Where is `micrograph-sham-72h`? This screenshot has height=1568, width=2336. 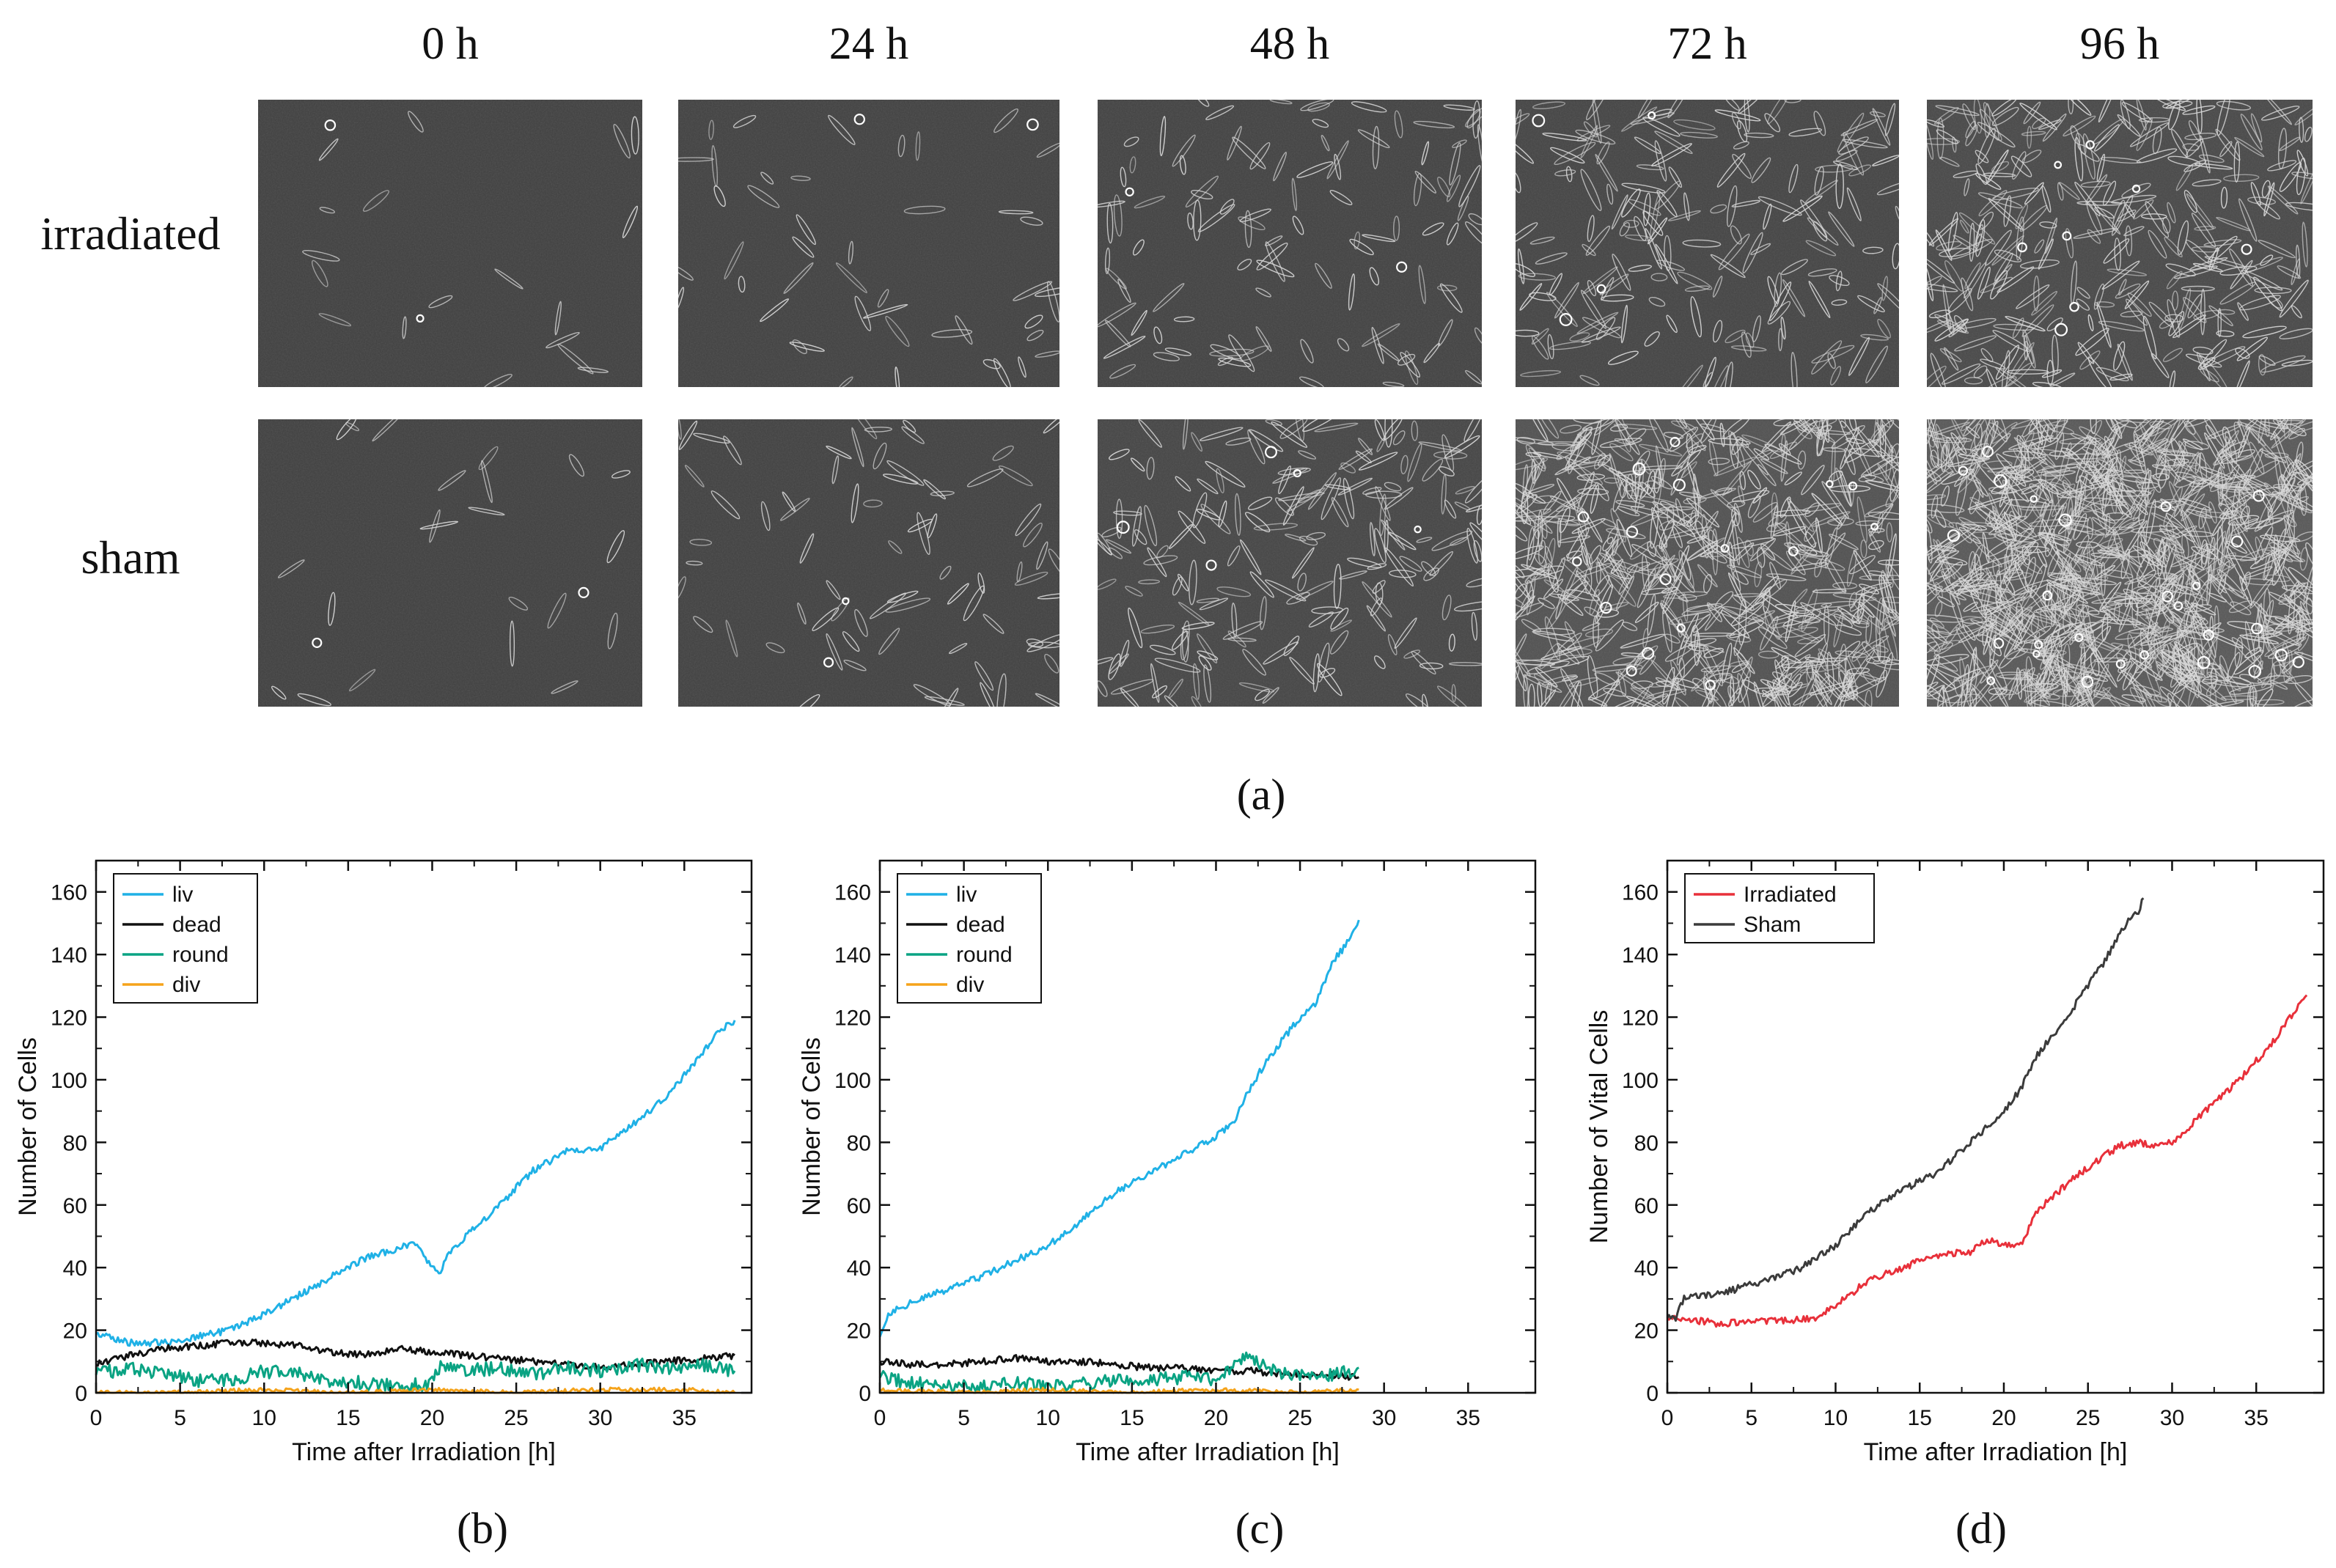
micrograph-sham-72h is located at coordinates (1707, 563).